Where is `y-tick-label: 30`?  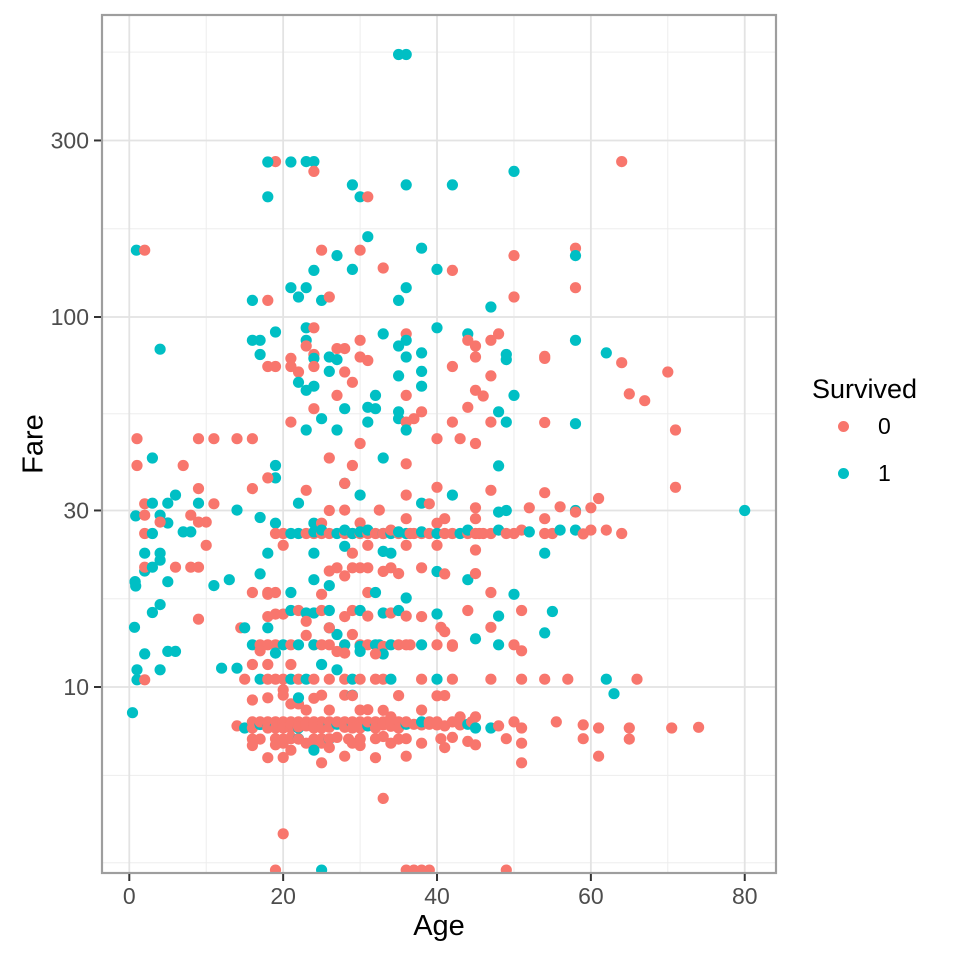 y-tick-label: 30 is located at coordinates (76, 510).